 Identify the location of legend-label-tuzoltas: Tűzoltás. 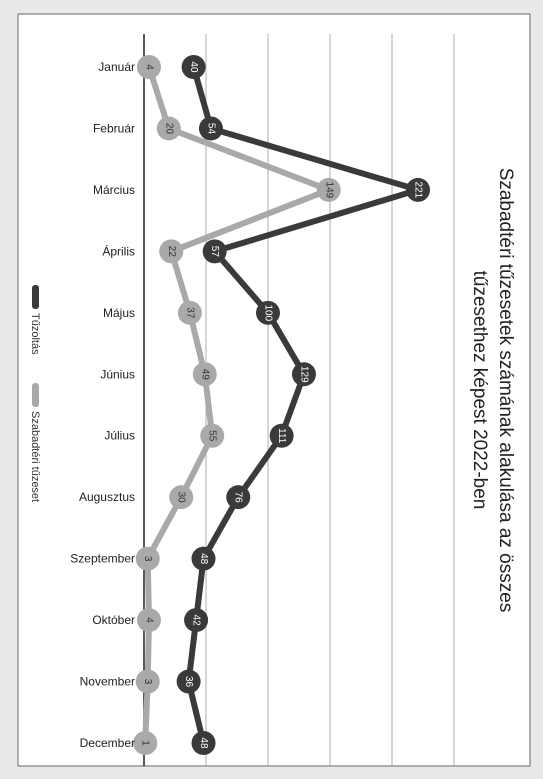
(35, 334).